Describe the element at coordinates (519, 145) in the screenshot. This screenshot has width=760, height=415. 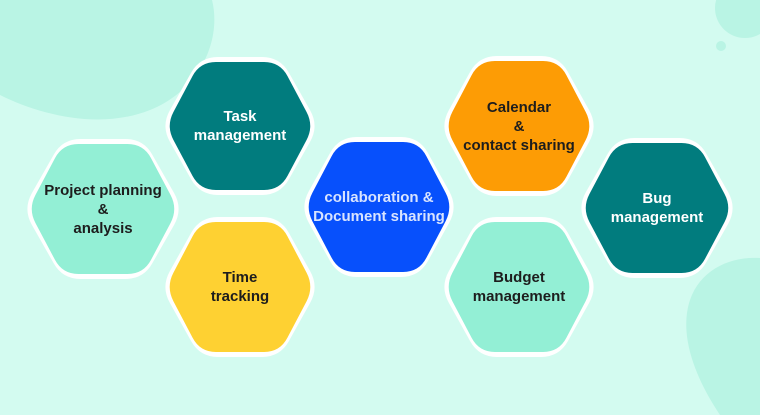
I see `label-line: contact sharing` at that location.